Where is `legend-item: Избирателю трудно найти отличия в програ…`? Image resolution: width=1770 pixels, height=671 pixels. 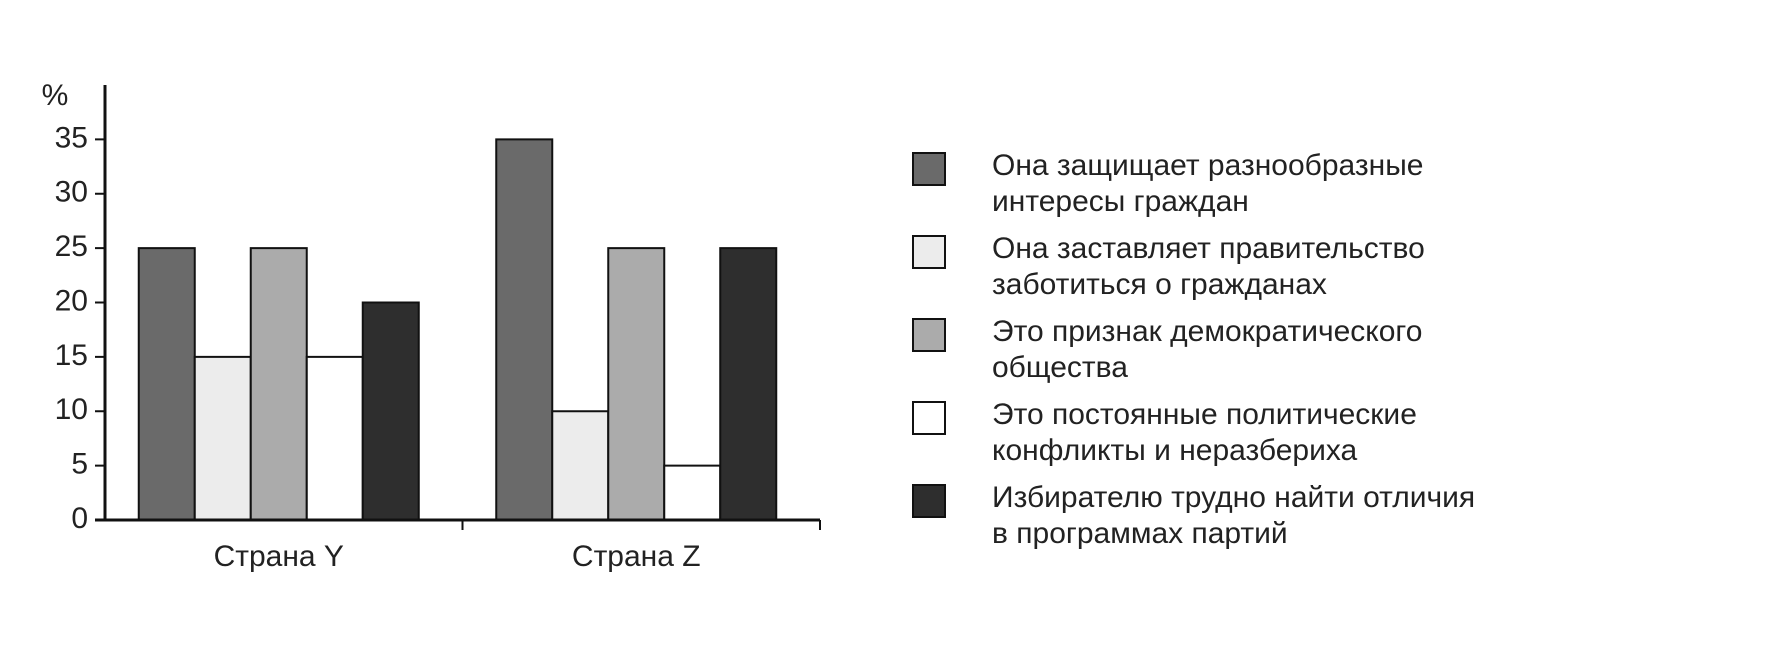 legend-item: Избирателю трудно найти отличия в програ… is located at coordinates (1193, 516).